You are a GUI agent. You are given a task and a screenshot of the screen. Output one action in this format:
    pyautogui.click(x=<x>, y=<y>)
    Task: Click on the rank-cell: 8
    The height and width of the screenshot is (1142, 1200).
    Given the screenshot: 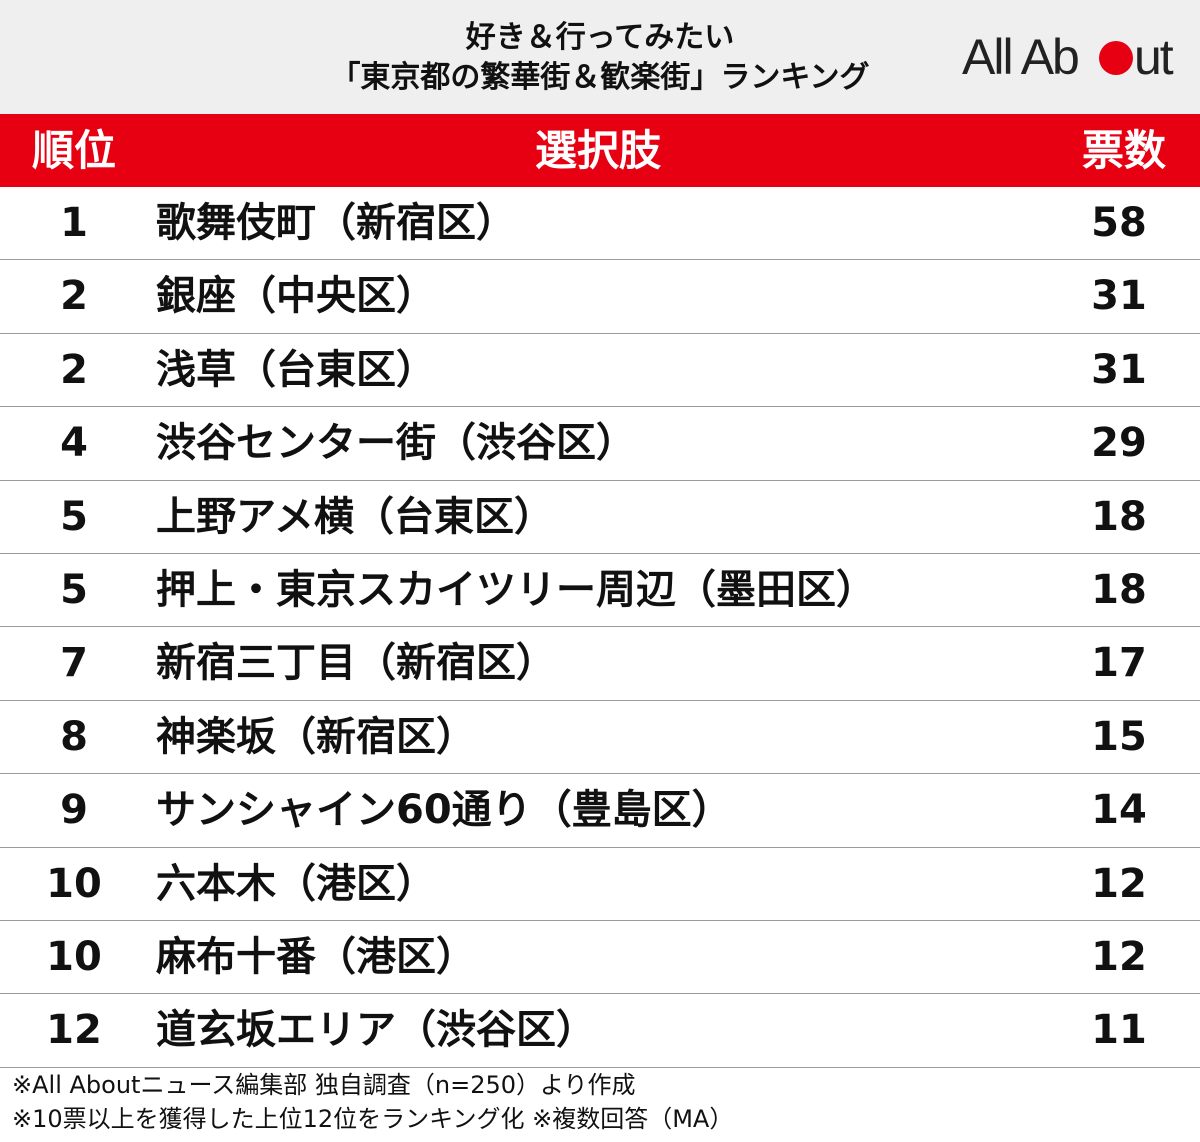 What is the action you would take?
    pyautogui.click(x=74, y=736)
    